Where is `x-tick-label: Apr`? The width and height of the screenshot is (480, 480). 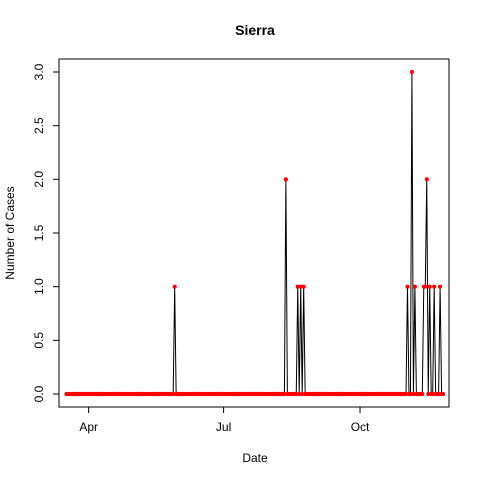
x-tick-label: Apr is located at coordinates (88, 427).